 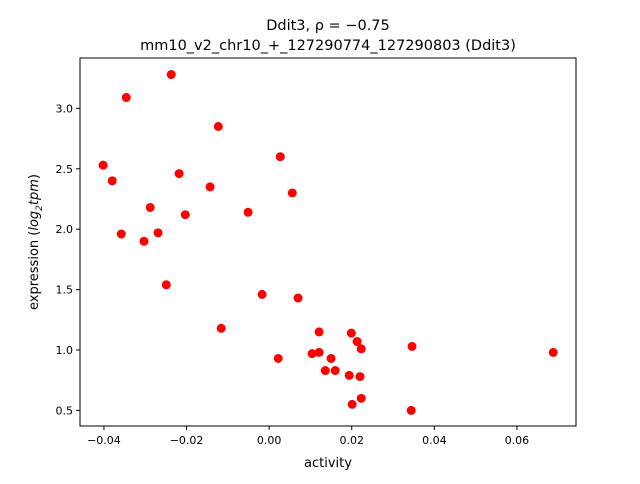 I want to click on y-tick-label: 2.0, so click(x=65, y=229).